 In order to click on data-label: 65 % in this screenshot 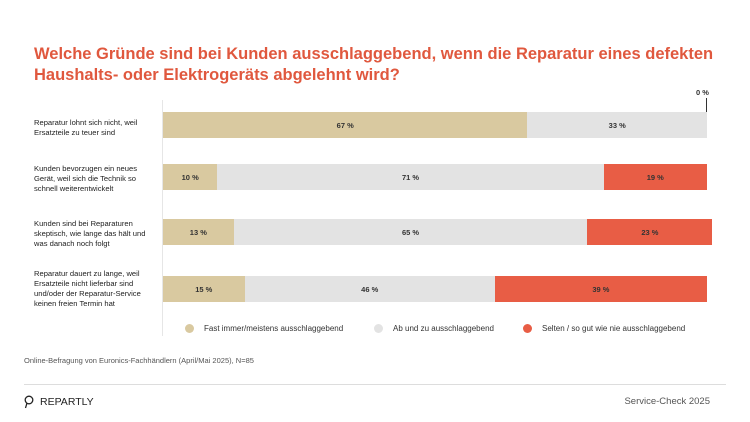, I will do `click(410, 232)`.